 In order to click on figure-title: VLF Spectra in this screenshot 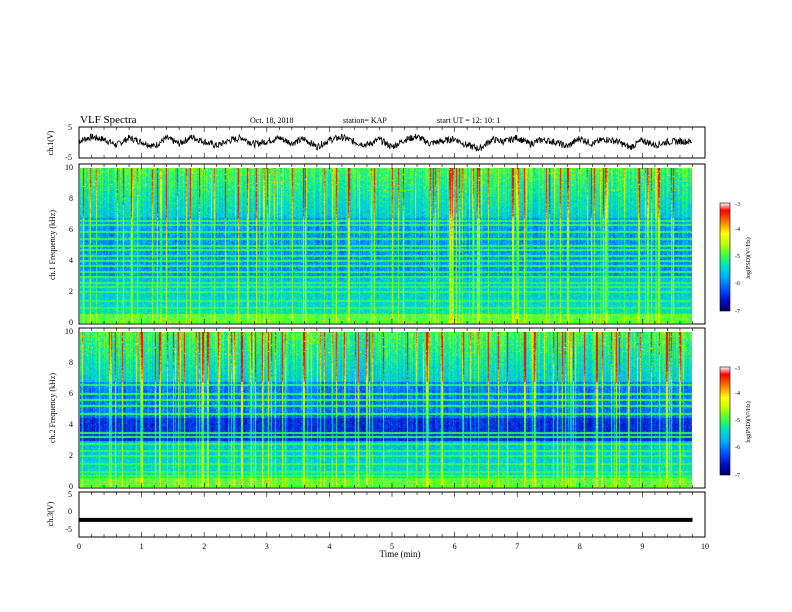, I will do `click(108, 120)`.